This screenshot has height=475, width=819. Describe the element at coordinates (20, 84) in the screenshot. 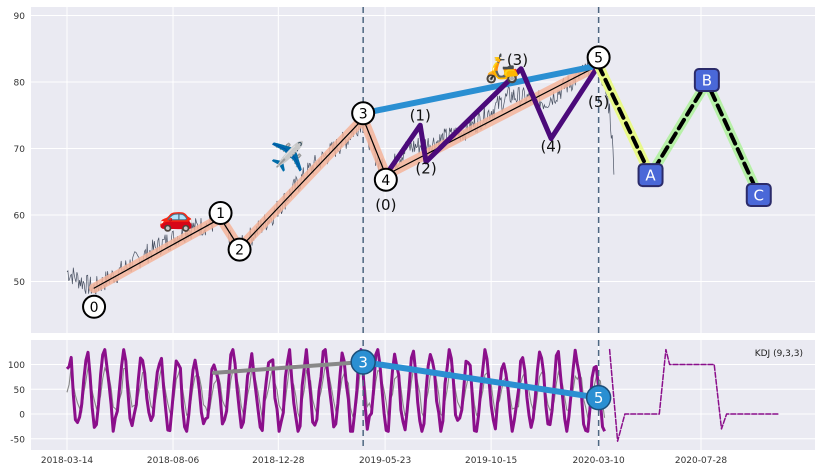

I see `price-y-tick-label: 80` at that location.